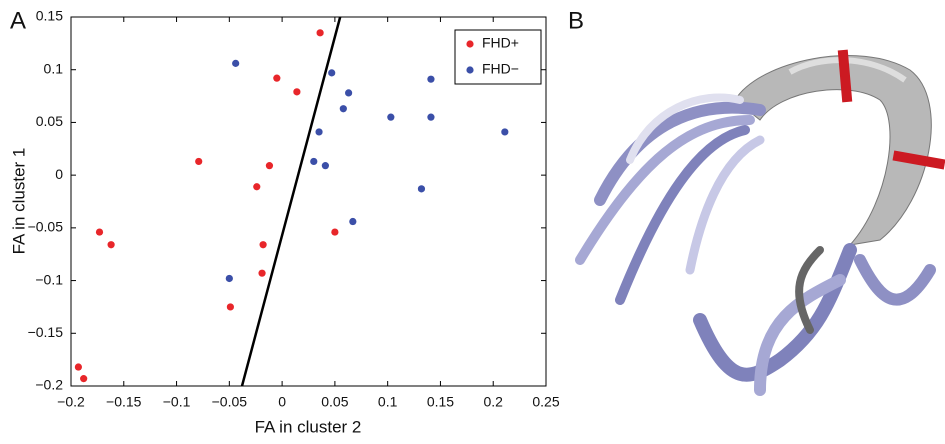  I want to click on legend, so click(498, 57).